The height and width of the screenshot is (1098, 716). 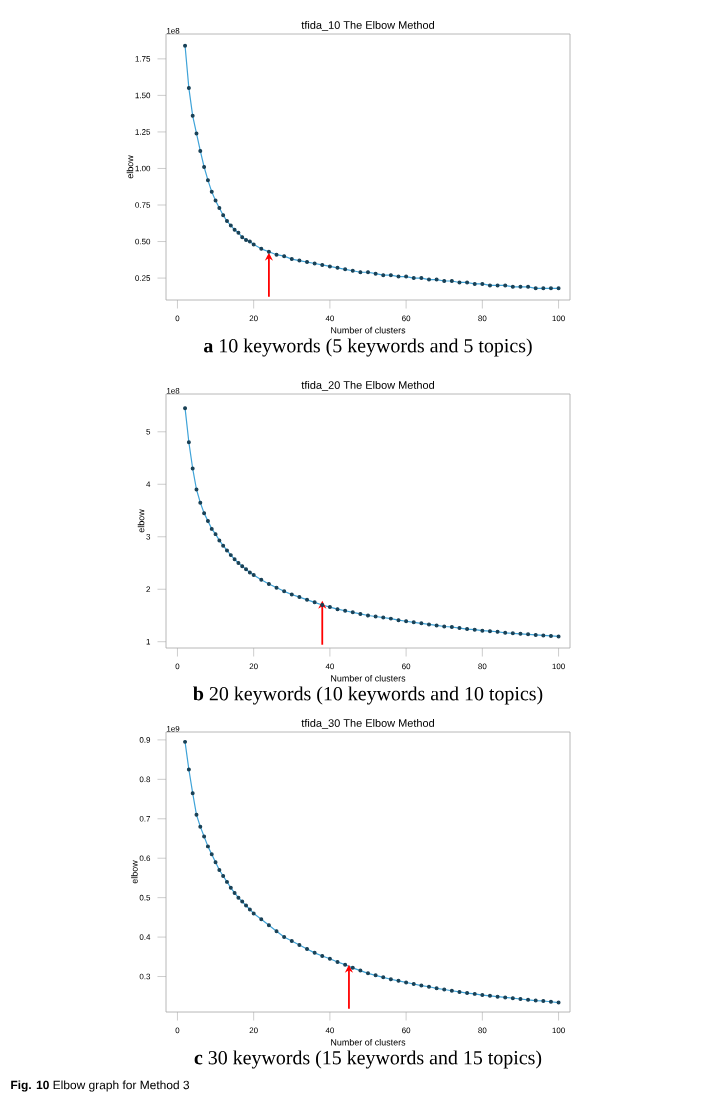 I want to click on text: b 20 keywords (10 keywords and 10 topics), so click(x=368, y=695).